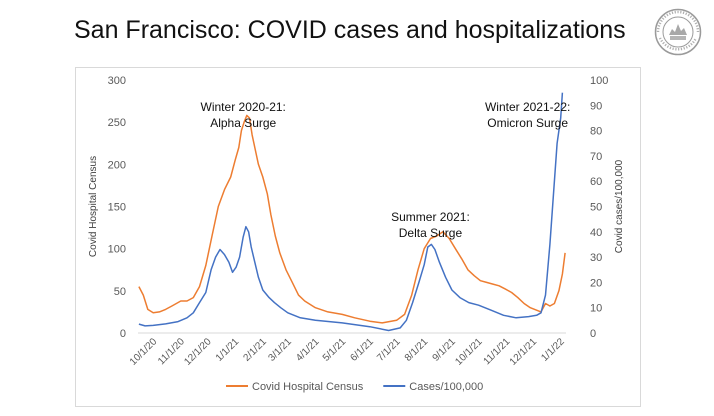  What do you see at coordinates (144, 352) in the screenshot?
I see `x-tick-label: 10/1/20` at bounding box center [144, 352].